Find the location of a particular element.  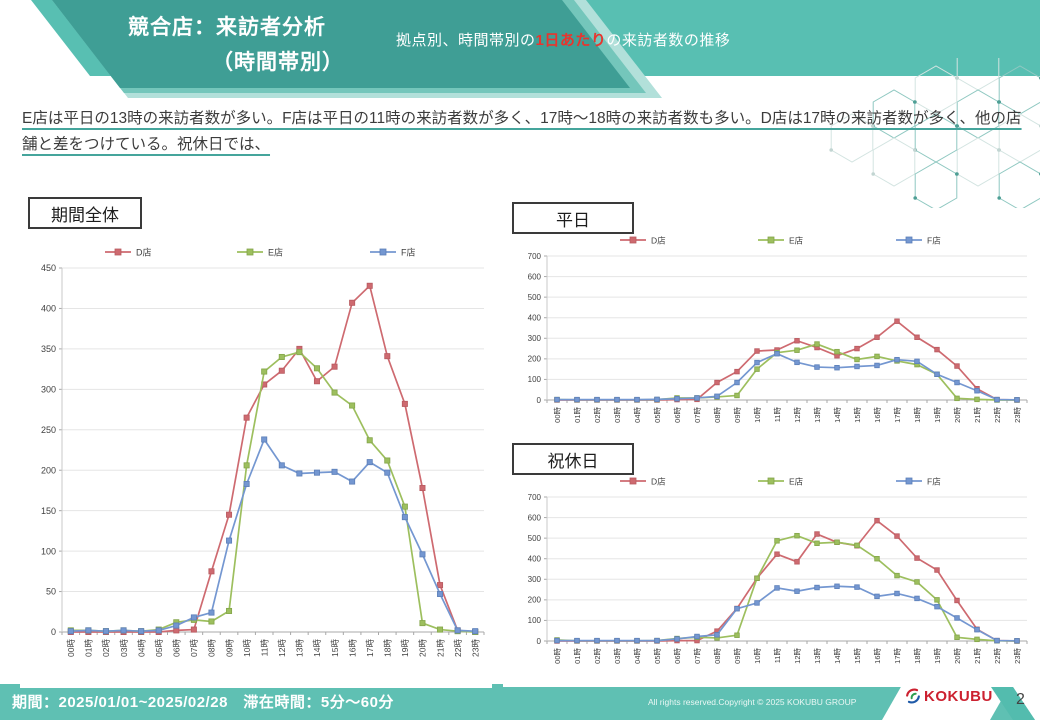

page-title-line1: 競合店：来訪者分析 is located at coordinates (227, 27).